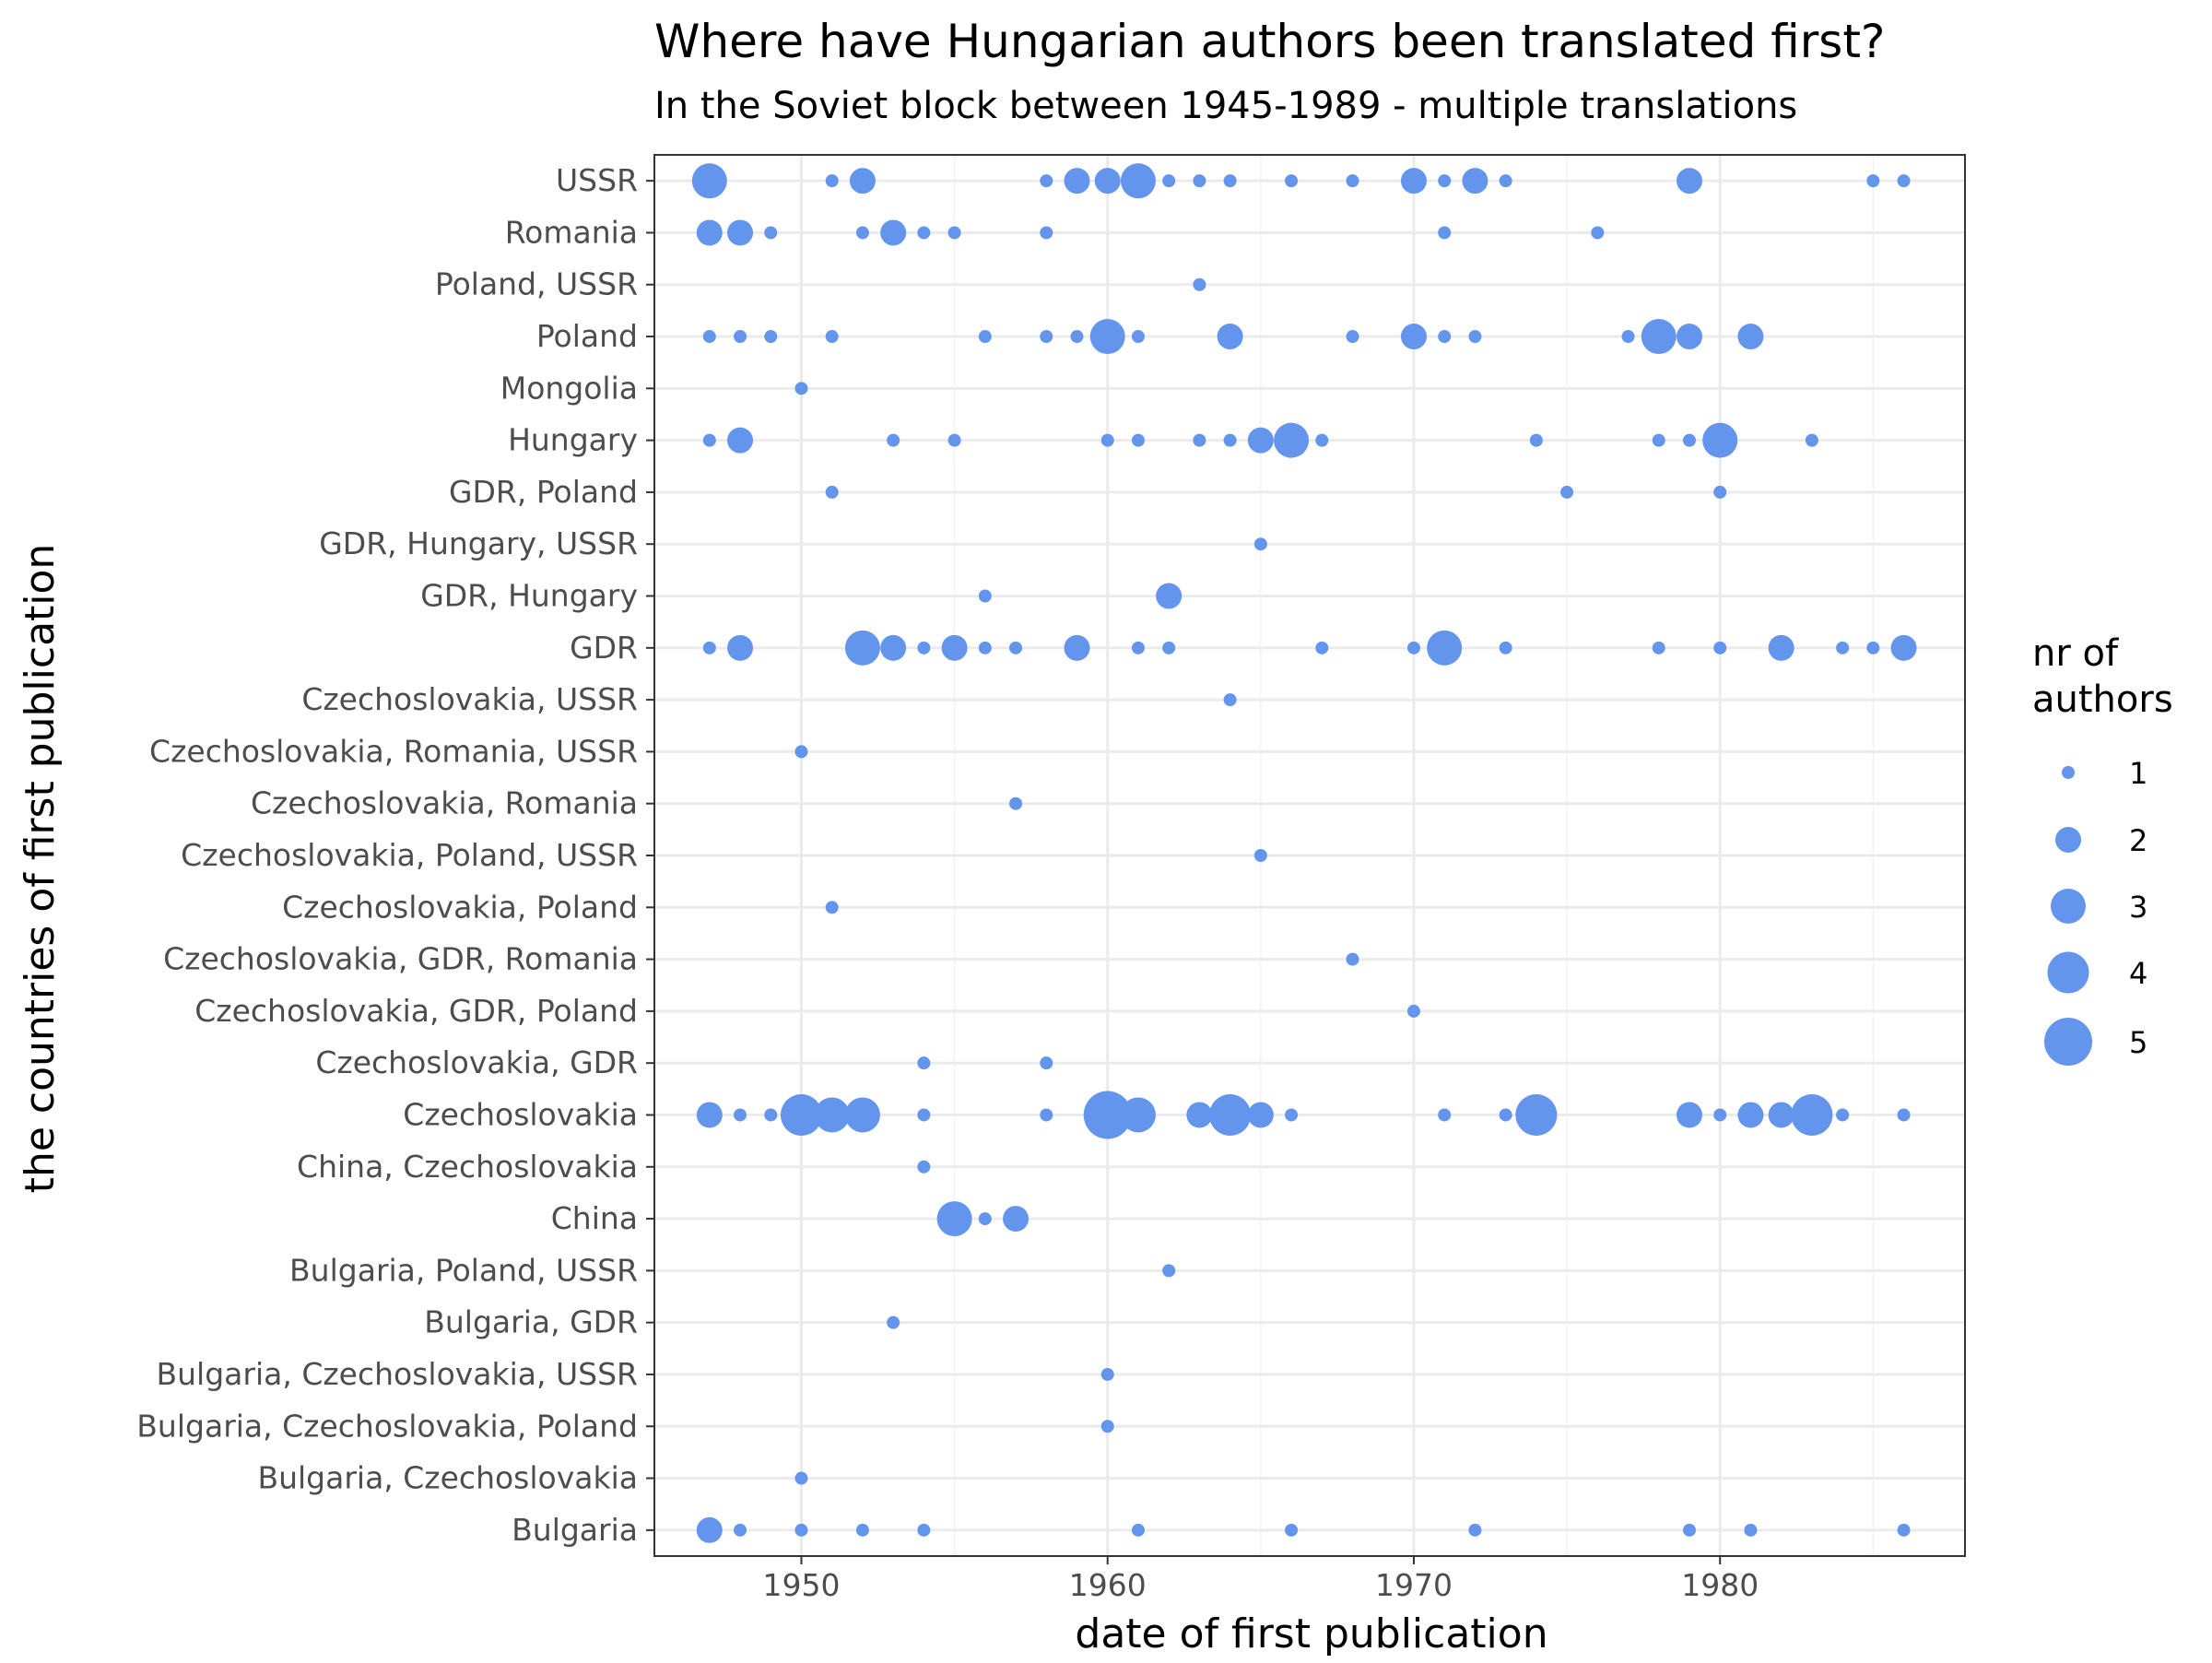 The image size is (2212, 1663). I want to click on y-tick-label: GDR, so click(604, 648).